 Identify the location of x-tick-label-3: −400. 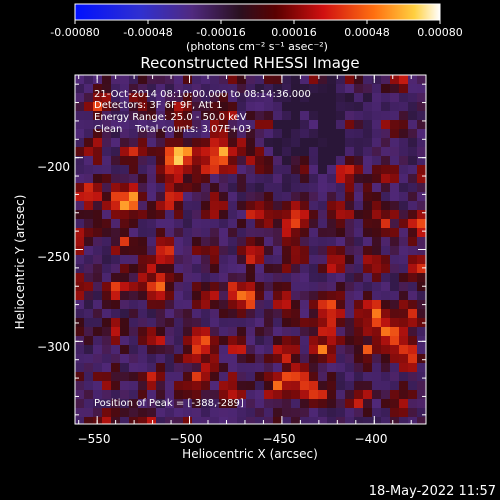
(371, 439).